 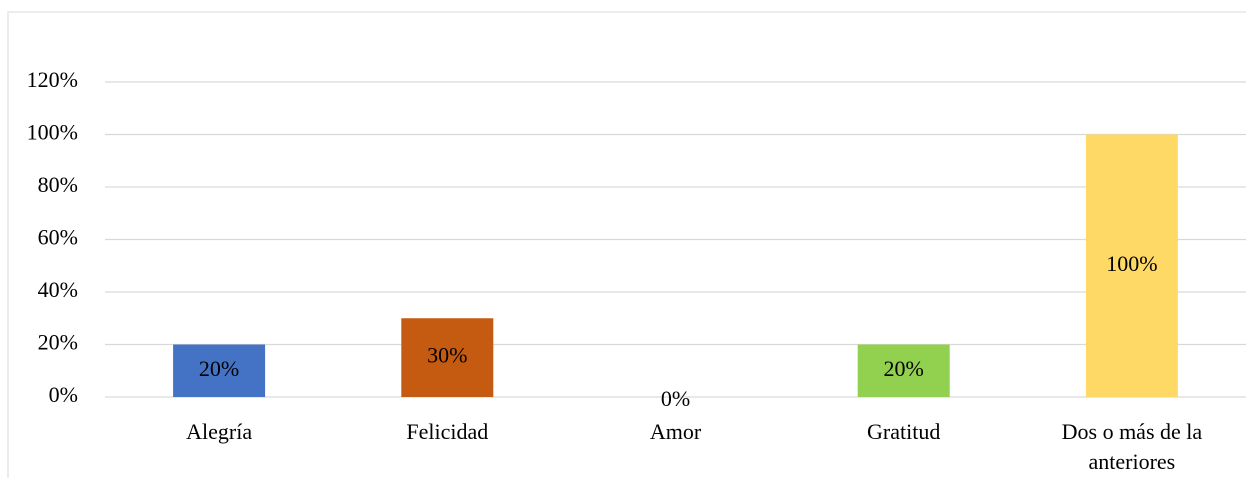 I want to click on x-tick-label-box: Alegría, so click(x=219, y=431).